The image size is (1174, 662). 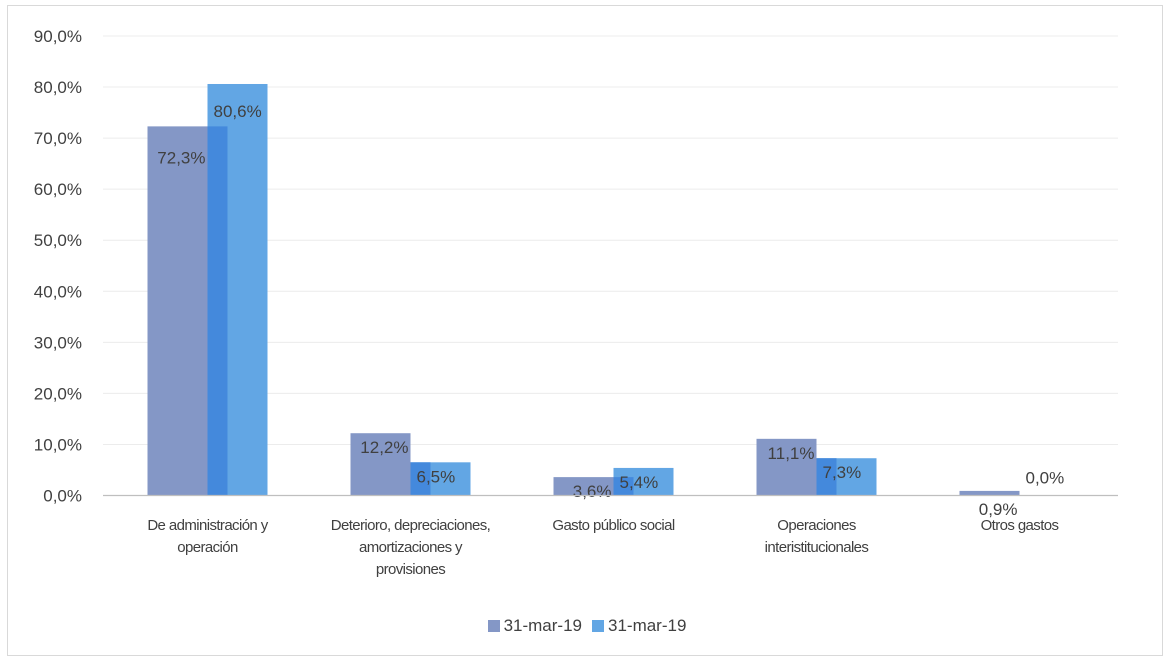 What do you see at coordinates (58, 393) in the screenshot?
I see `y-tick-label: 20,0%` at bounding box center [58, 393].